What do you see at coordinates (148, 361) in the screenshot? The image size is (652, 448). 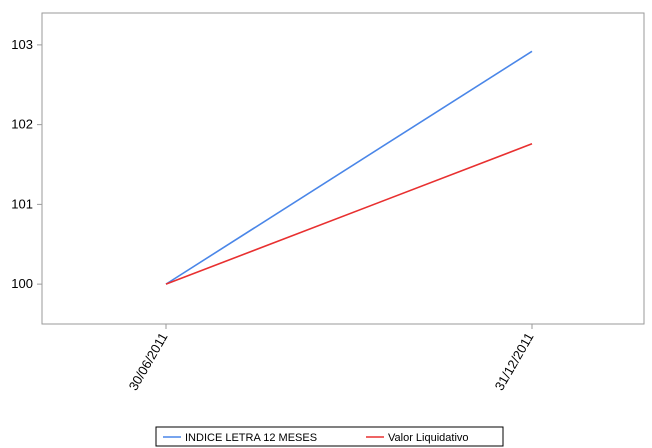 I see `x-tick-label: 30/06/2011` at bounding box center [148, 361].